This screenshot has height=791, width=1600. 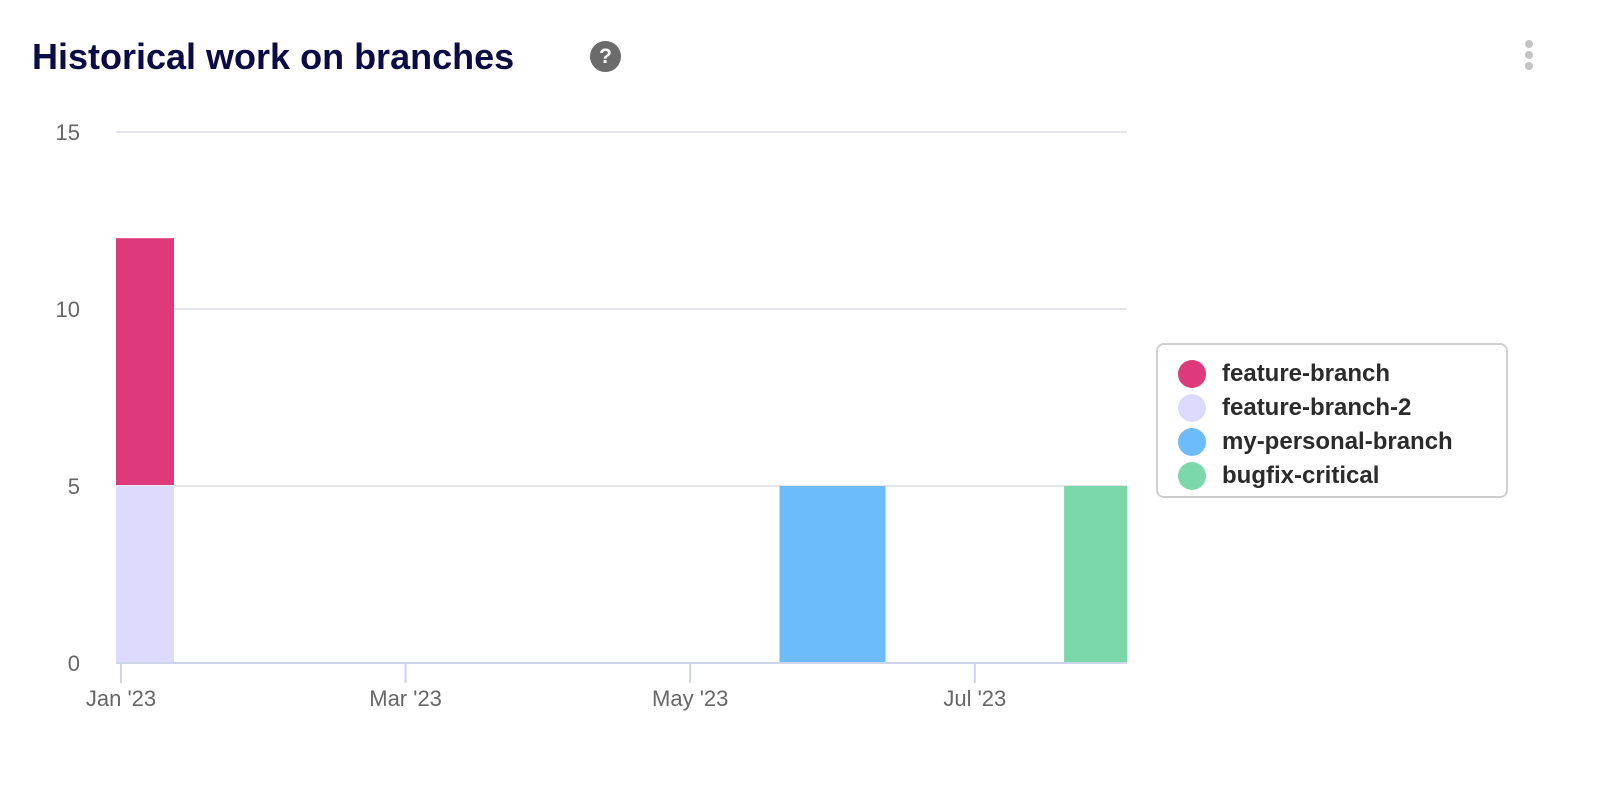 I want to click on chart-title: Historical work on branches, so click(x=273, y=56).